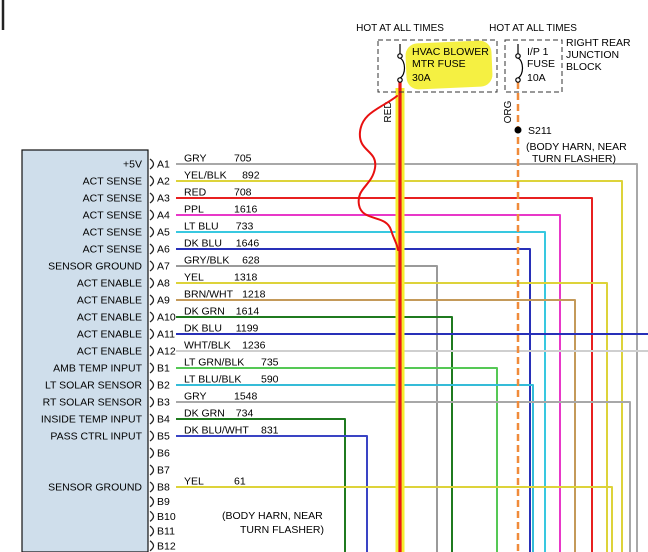 Image resolution: width=648 pixels, height=552 pixels. What do you see at coordinates (576, 147) in the screenshot?
I see `splice-note-line1: (BODY HARN, NEAR` at bounding box center [576, 147].